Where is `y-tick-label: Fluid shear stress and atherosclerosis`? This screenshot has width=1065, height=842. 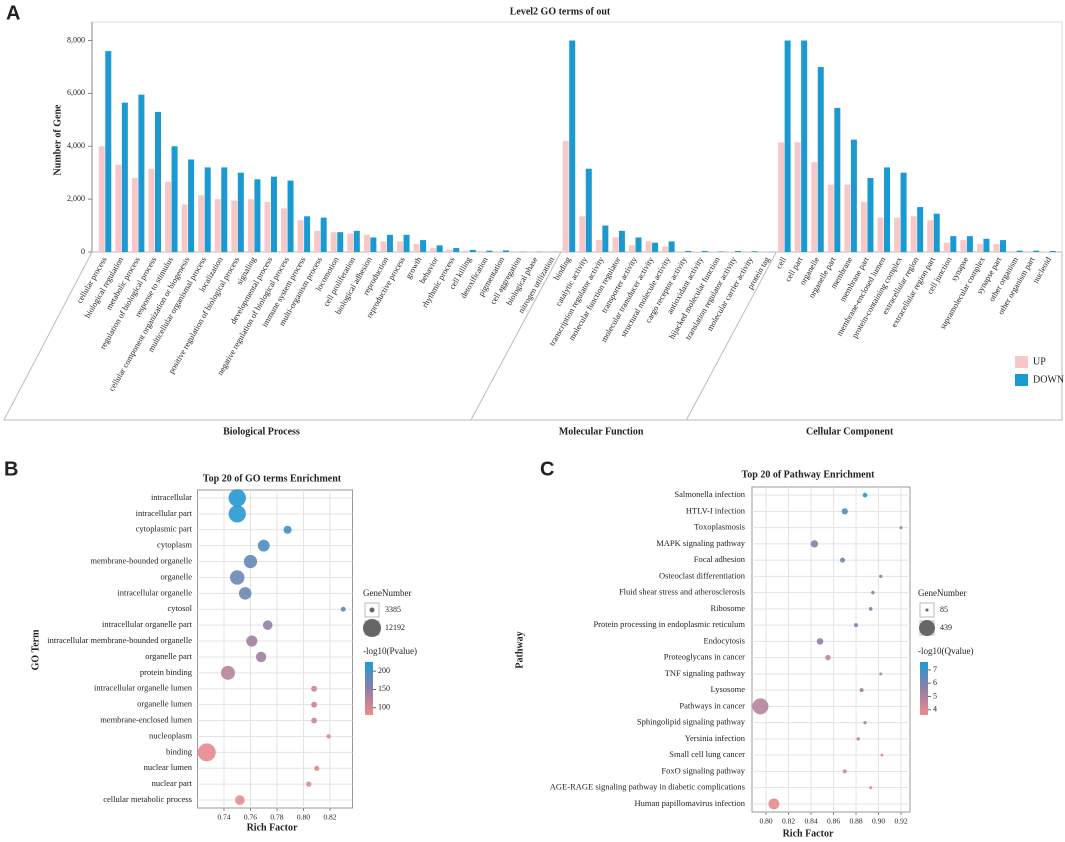
y-tick-label: Fluid shear stress and atherosclerosis is located at coordinates (682, 592).